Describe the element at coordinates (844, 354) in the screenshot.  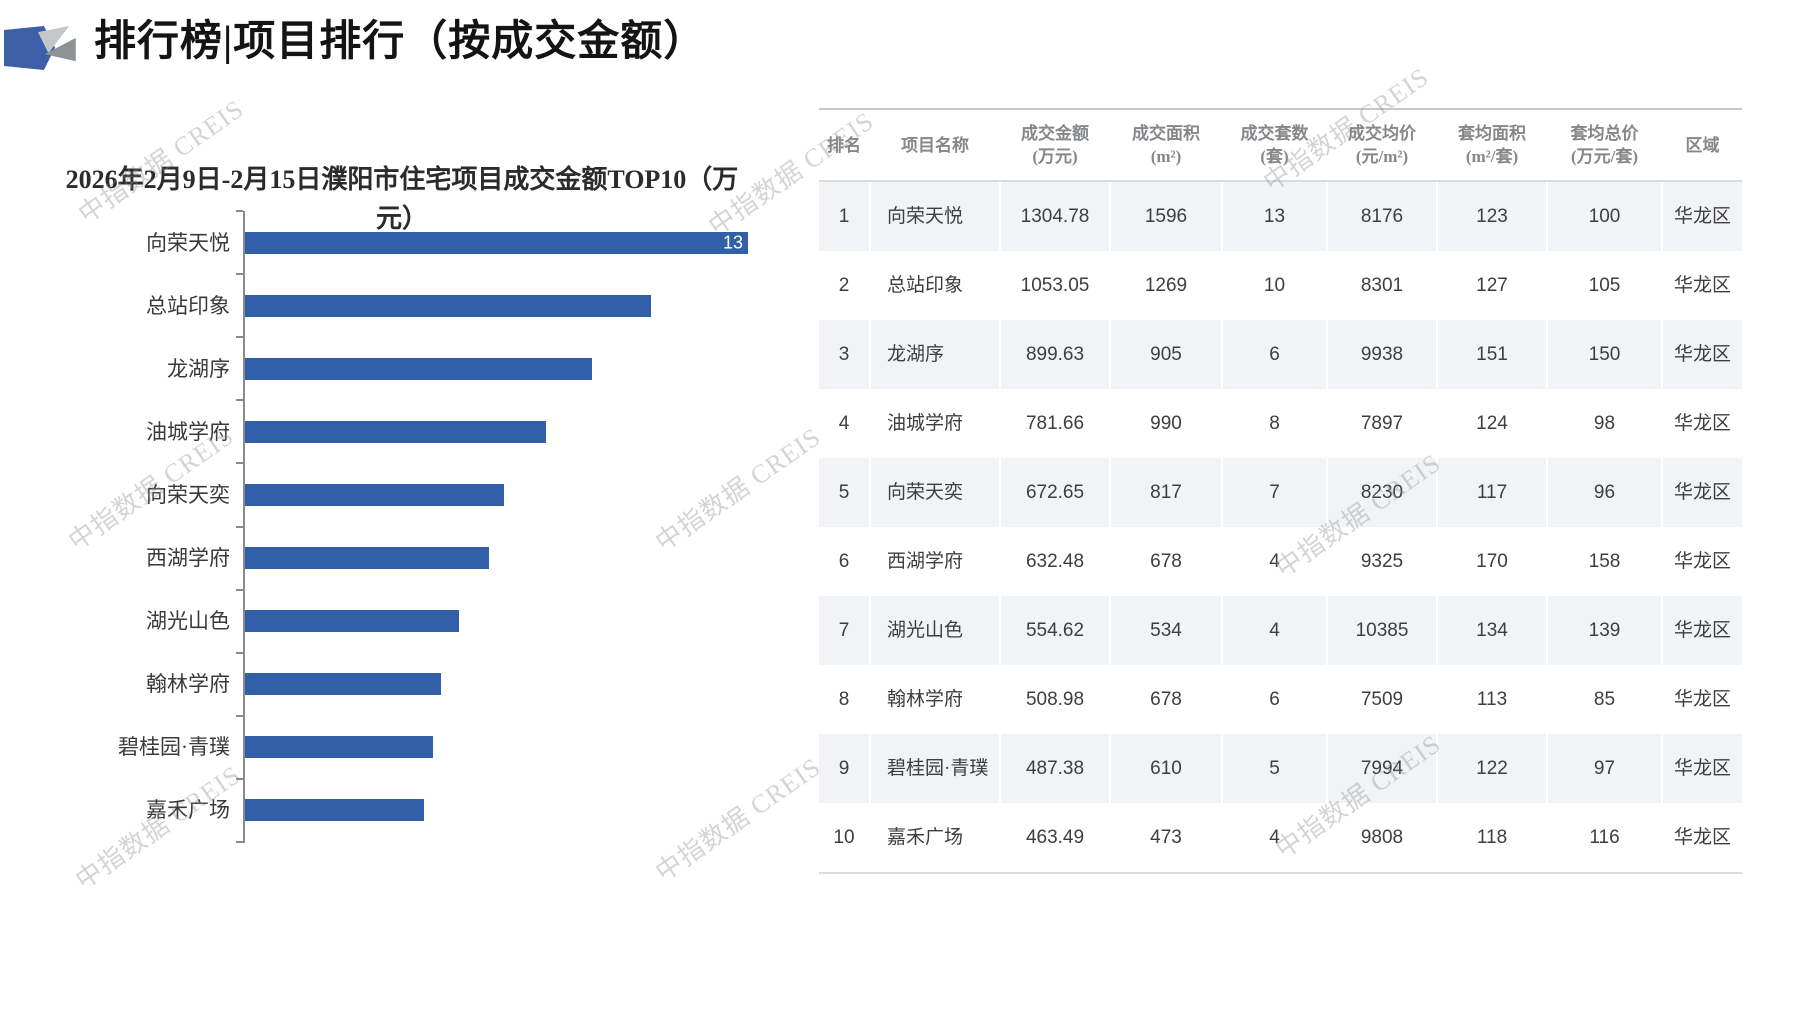
I see `cell-rank: 3` at that location.